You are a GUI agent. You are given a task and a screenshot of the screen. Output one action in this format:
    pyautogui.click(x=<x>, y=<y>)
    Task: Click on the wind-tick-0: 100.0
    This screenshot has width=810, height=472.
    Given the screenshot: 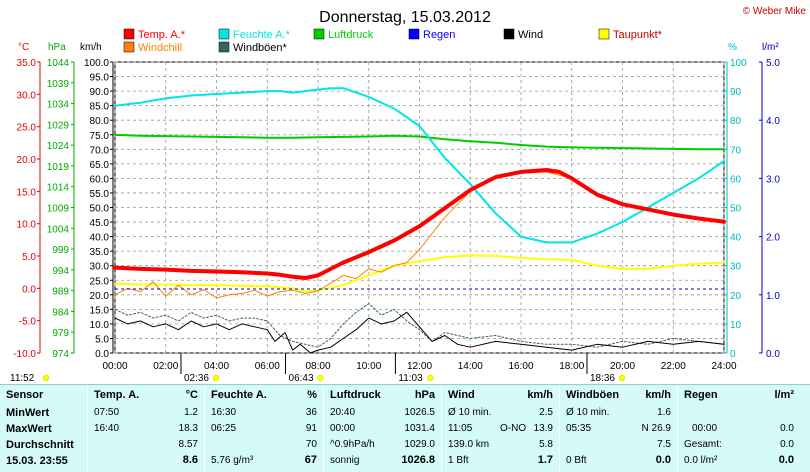 What is the action you would take?
    pyautogui.click(x=96, y=63)
    